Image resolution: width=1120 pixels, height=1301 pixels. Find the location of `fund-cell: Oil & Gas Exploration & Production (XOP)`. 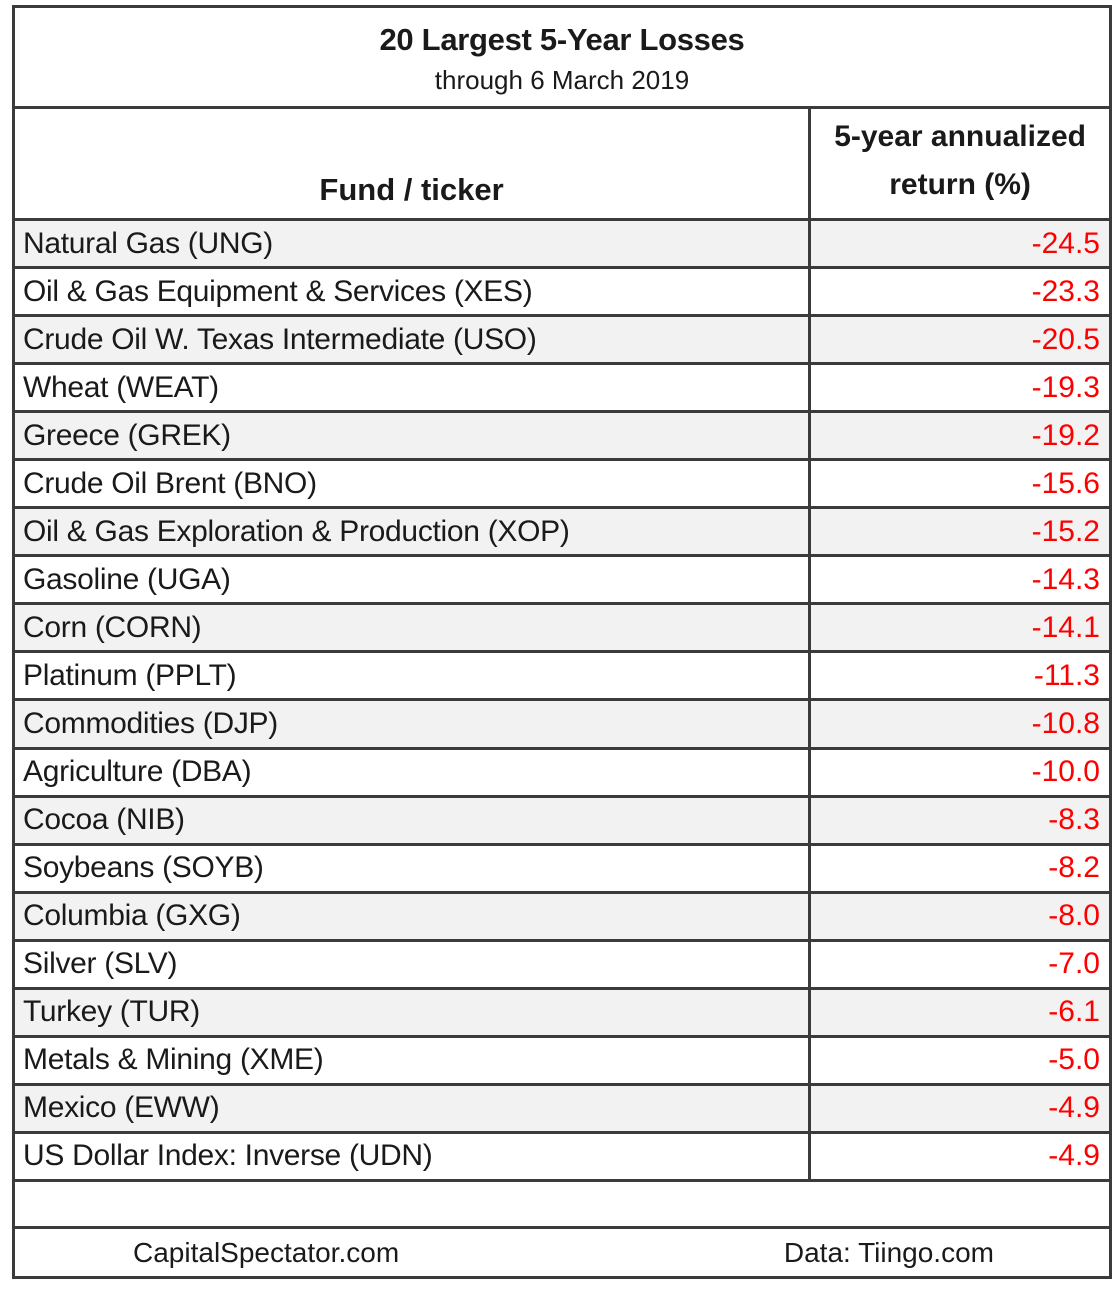

fund-cell: Oil & Gas Exploration & Production (XOP) is located at coordinates (296, 531).